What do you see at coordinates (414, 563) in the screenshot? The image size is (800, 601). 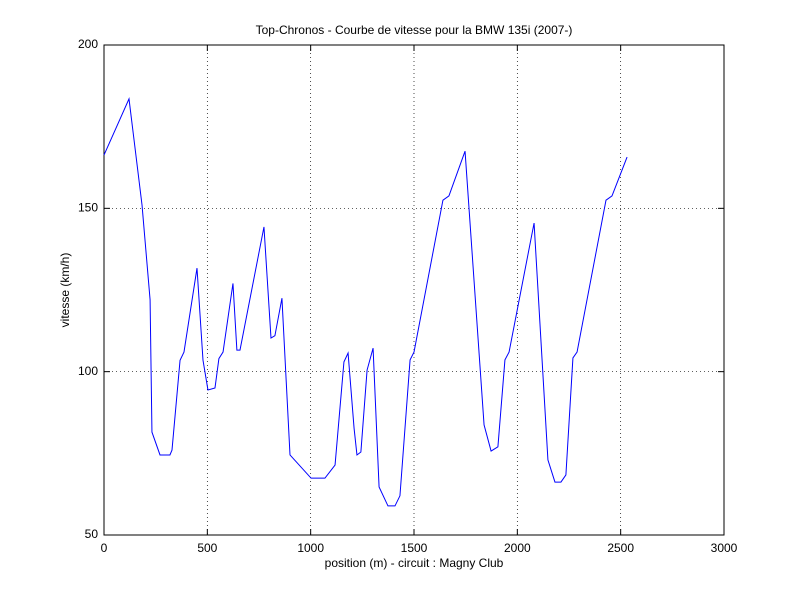 I see `x-axis-label: position (m) - circuit : Magny Club` at bounding box center [414, 563].